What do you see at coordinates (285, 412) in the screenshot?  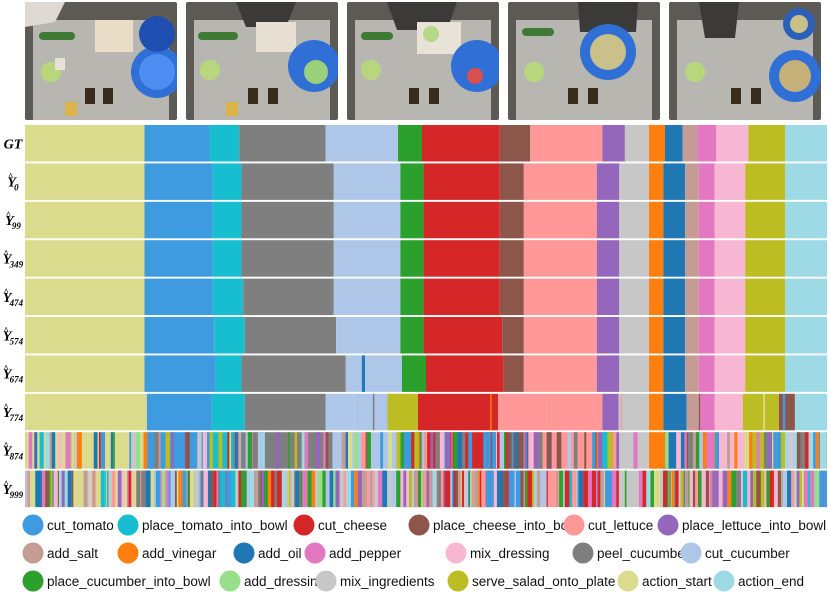 I see `segment-peel_cucumber` at bounding box center [285, 412].